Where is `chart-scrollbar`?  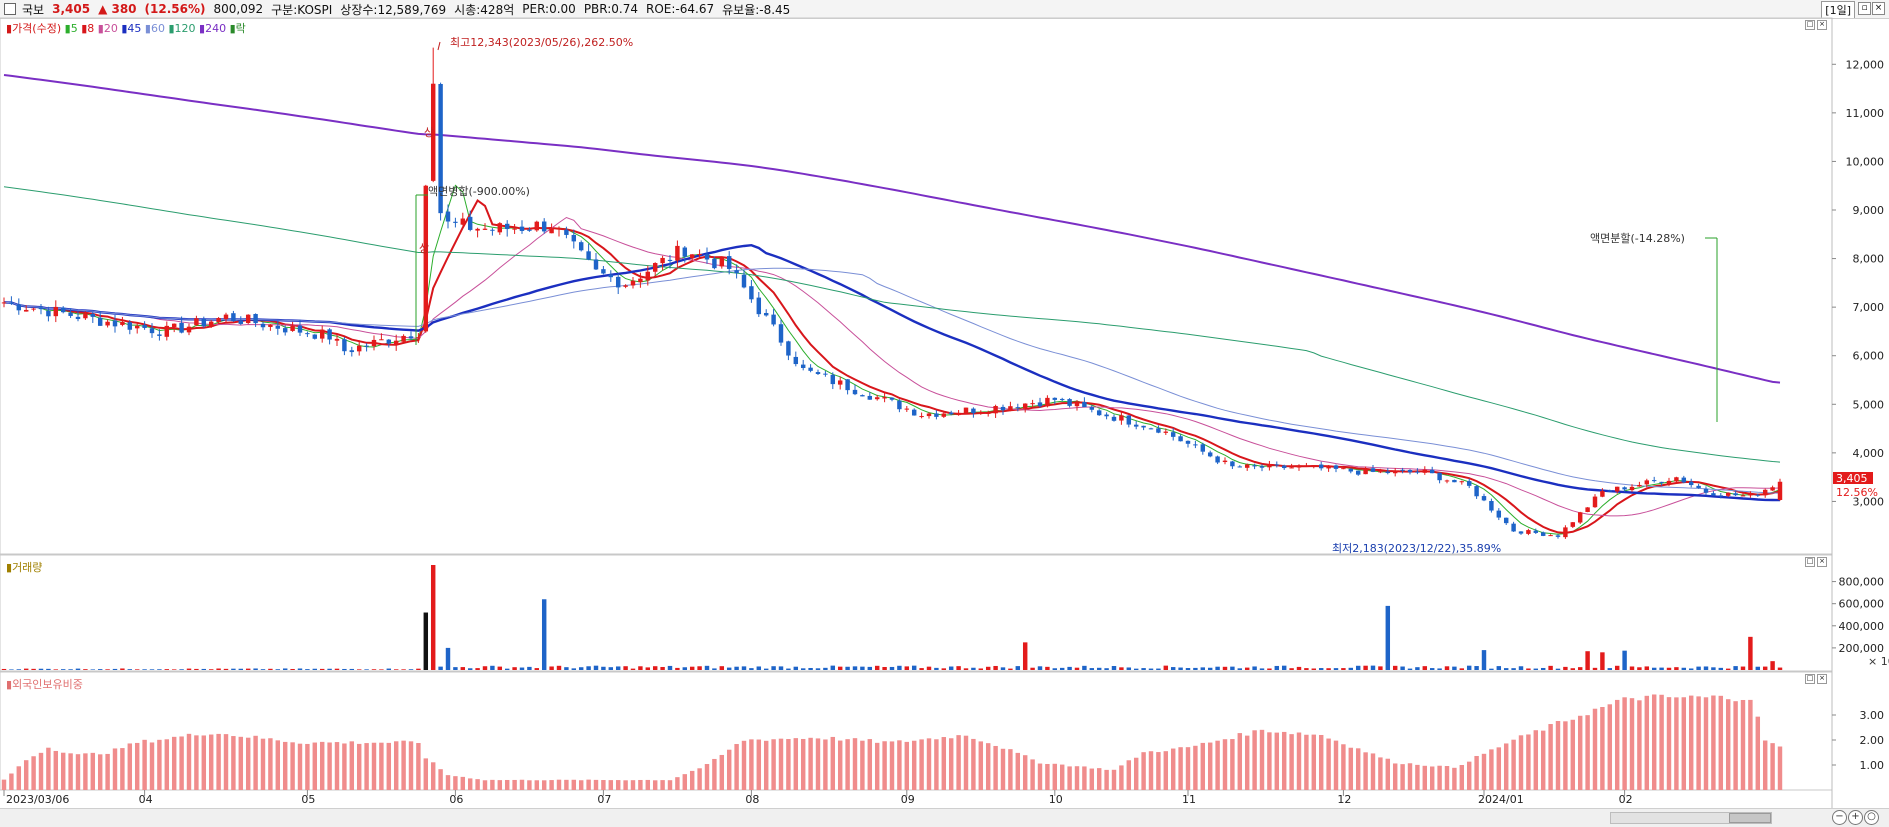
chart-scrollbar is located at coordinates (1691, 818).